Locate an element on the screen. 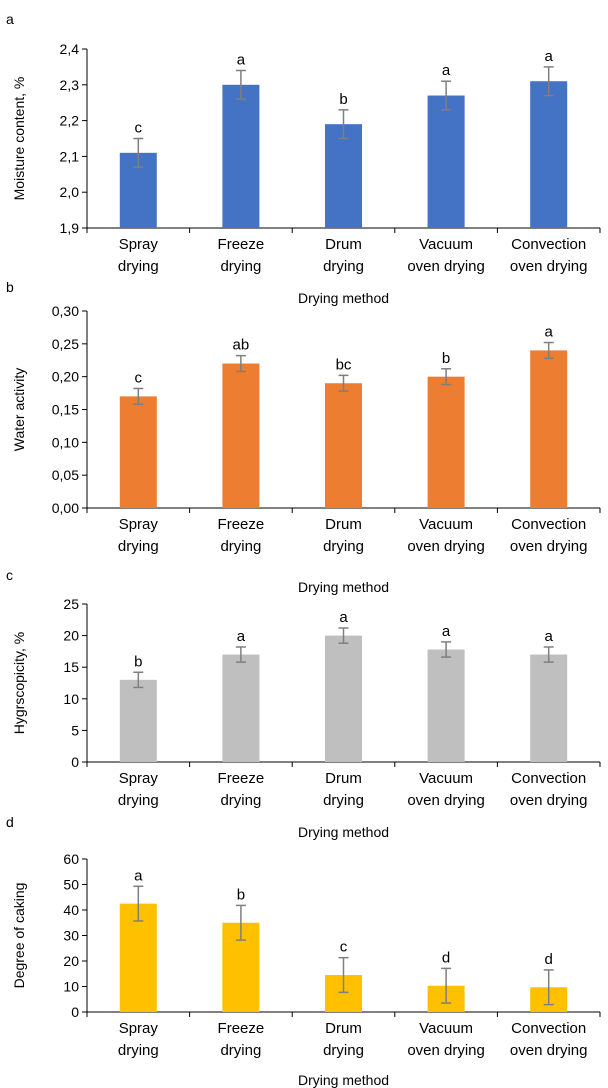  y-tick-label: 2,2 is located at coordinates (70, 121).